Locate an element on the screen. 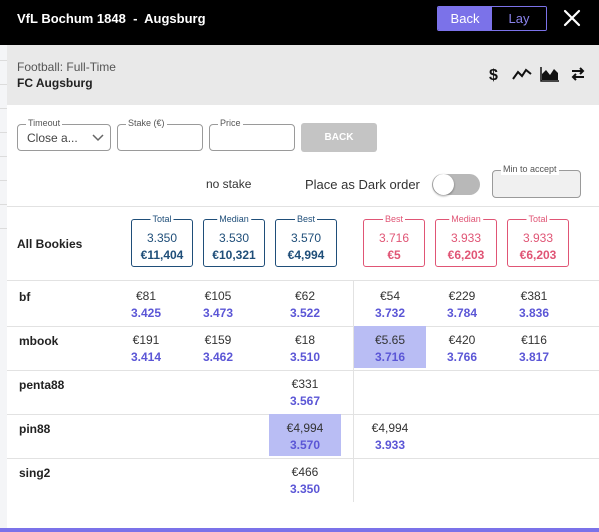 The height and width of the screenshot is (532, 599). close-icon is located at coordinates (572, 18).